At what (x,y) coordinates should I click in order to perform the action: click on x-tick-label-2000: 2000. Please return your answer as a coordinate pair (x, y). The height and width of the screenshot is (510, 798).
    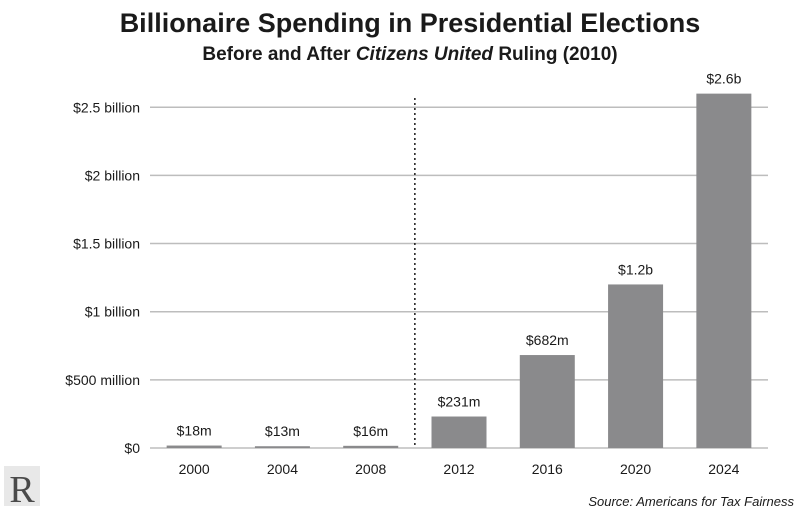
    Looking at the image, I should click on (194, 469).